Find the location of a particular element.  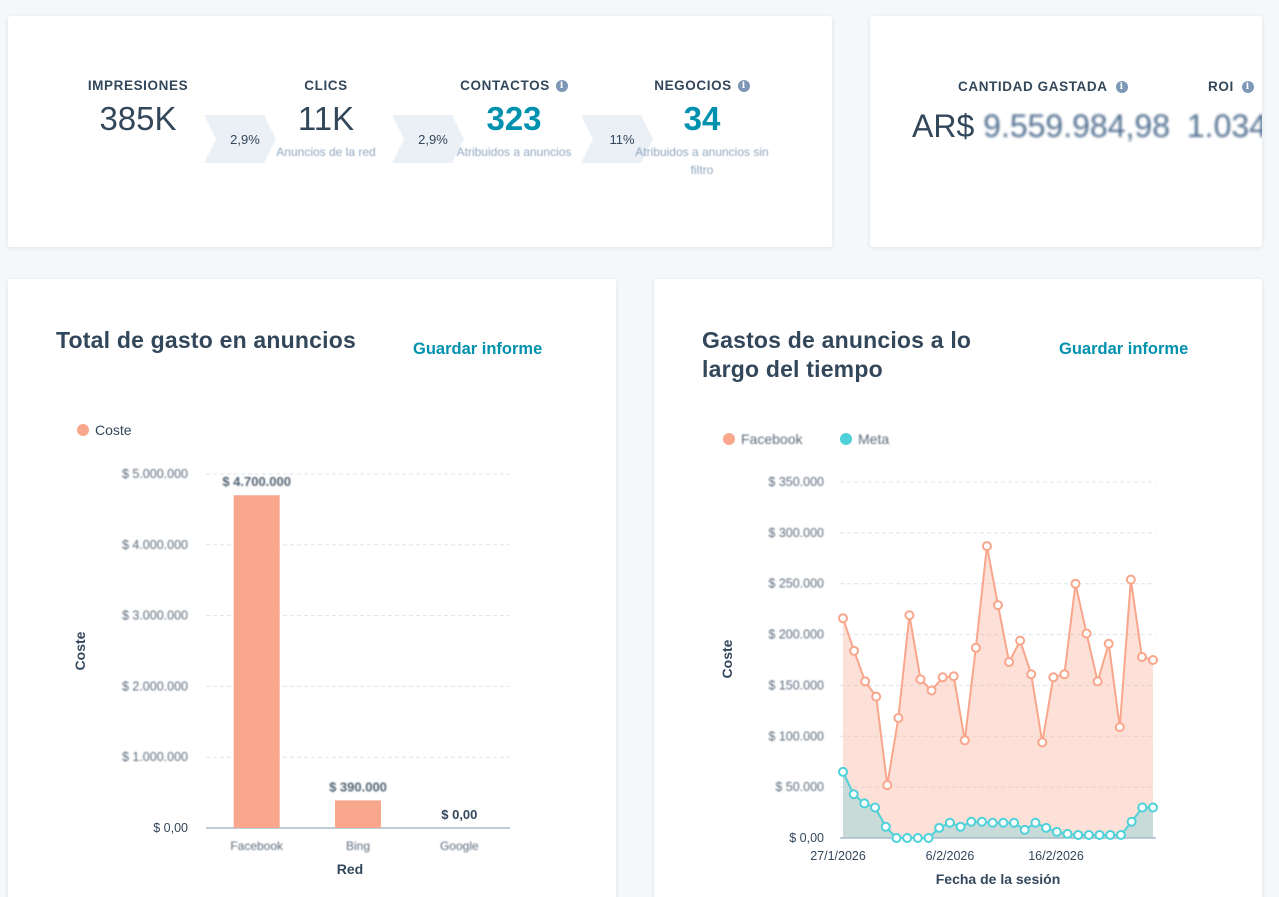

metric-contactos: CONTACTOS i 323 Atribuidos a anuncios is located at coordinates (514, 119).